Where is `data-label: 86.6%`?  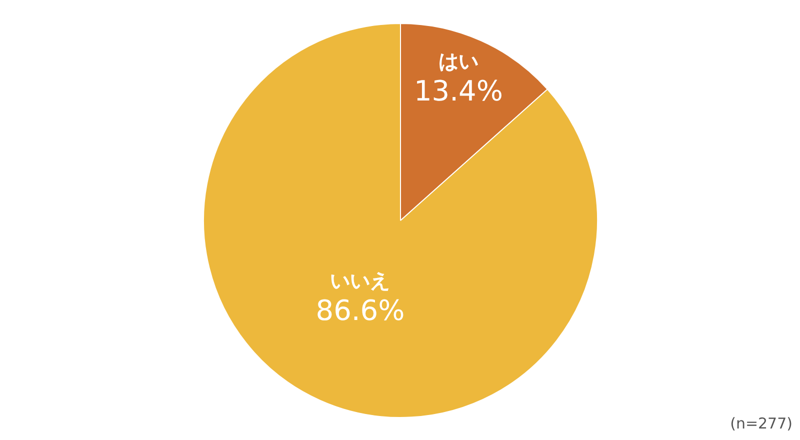
data-label: 86.6% is located at coordinates (360, 310).